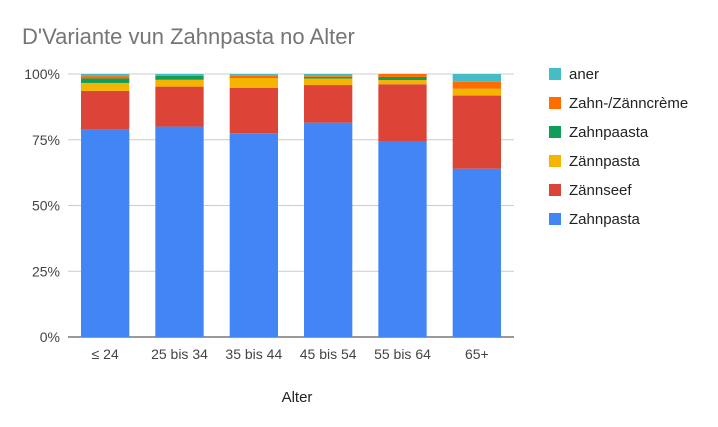 This screenshot has height=427, width=718. I want to click on y-axis-ticks: 0% 25% 50% 75% 100%, so click(42, 205).